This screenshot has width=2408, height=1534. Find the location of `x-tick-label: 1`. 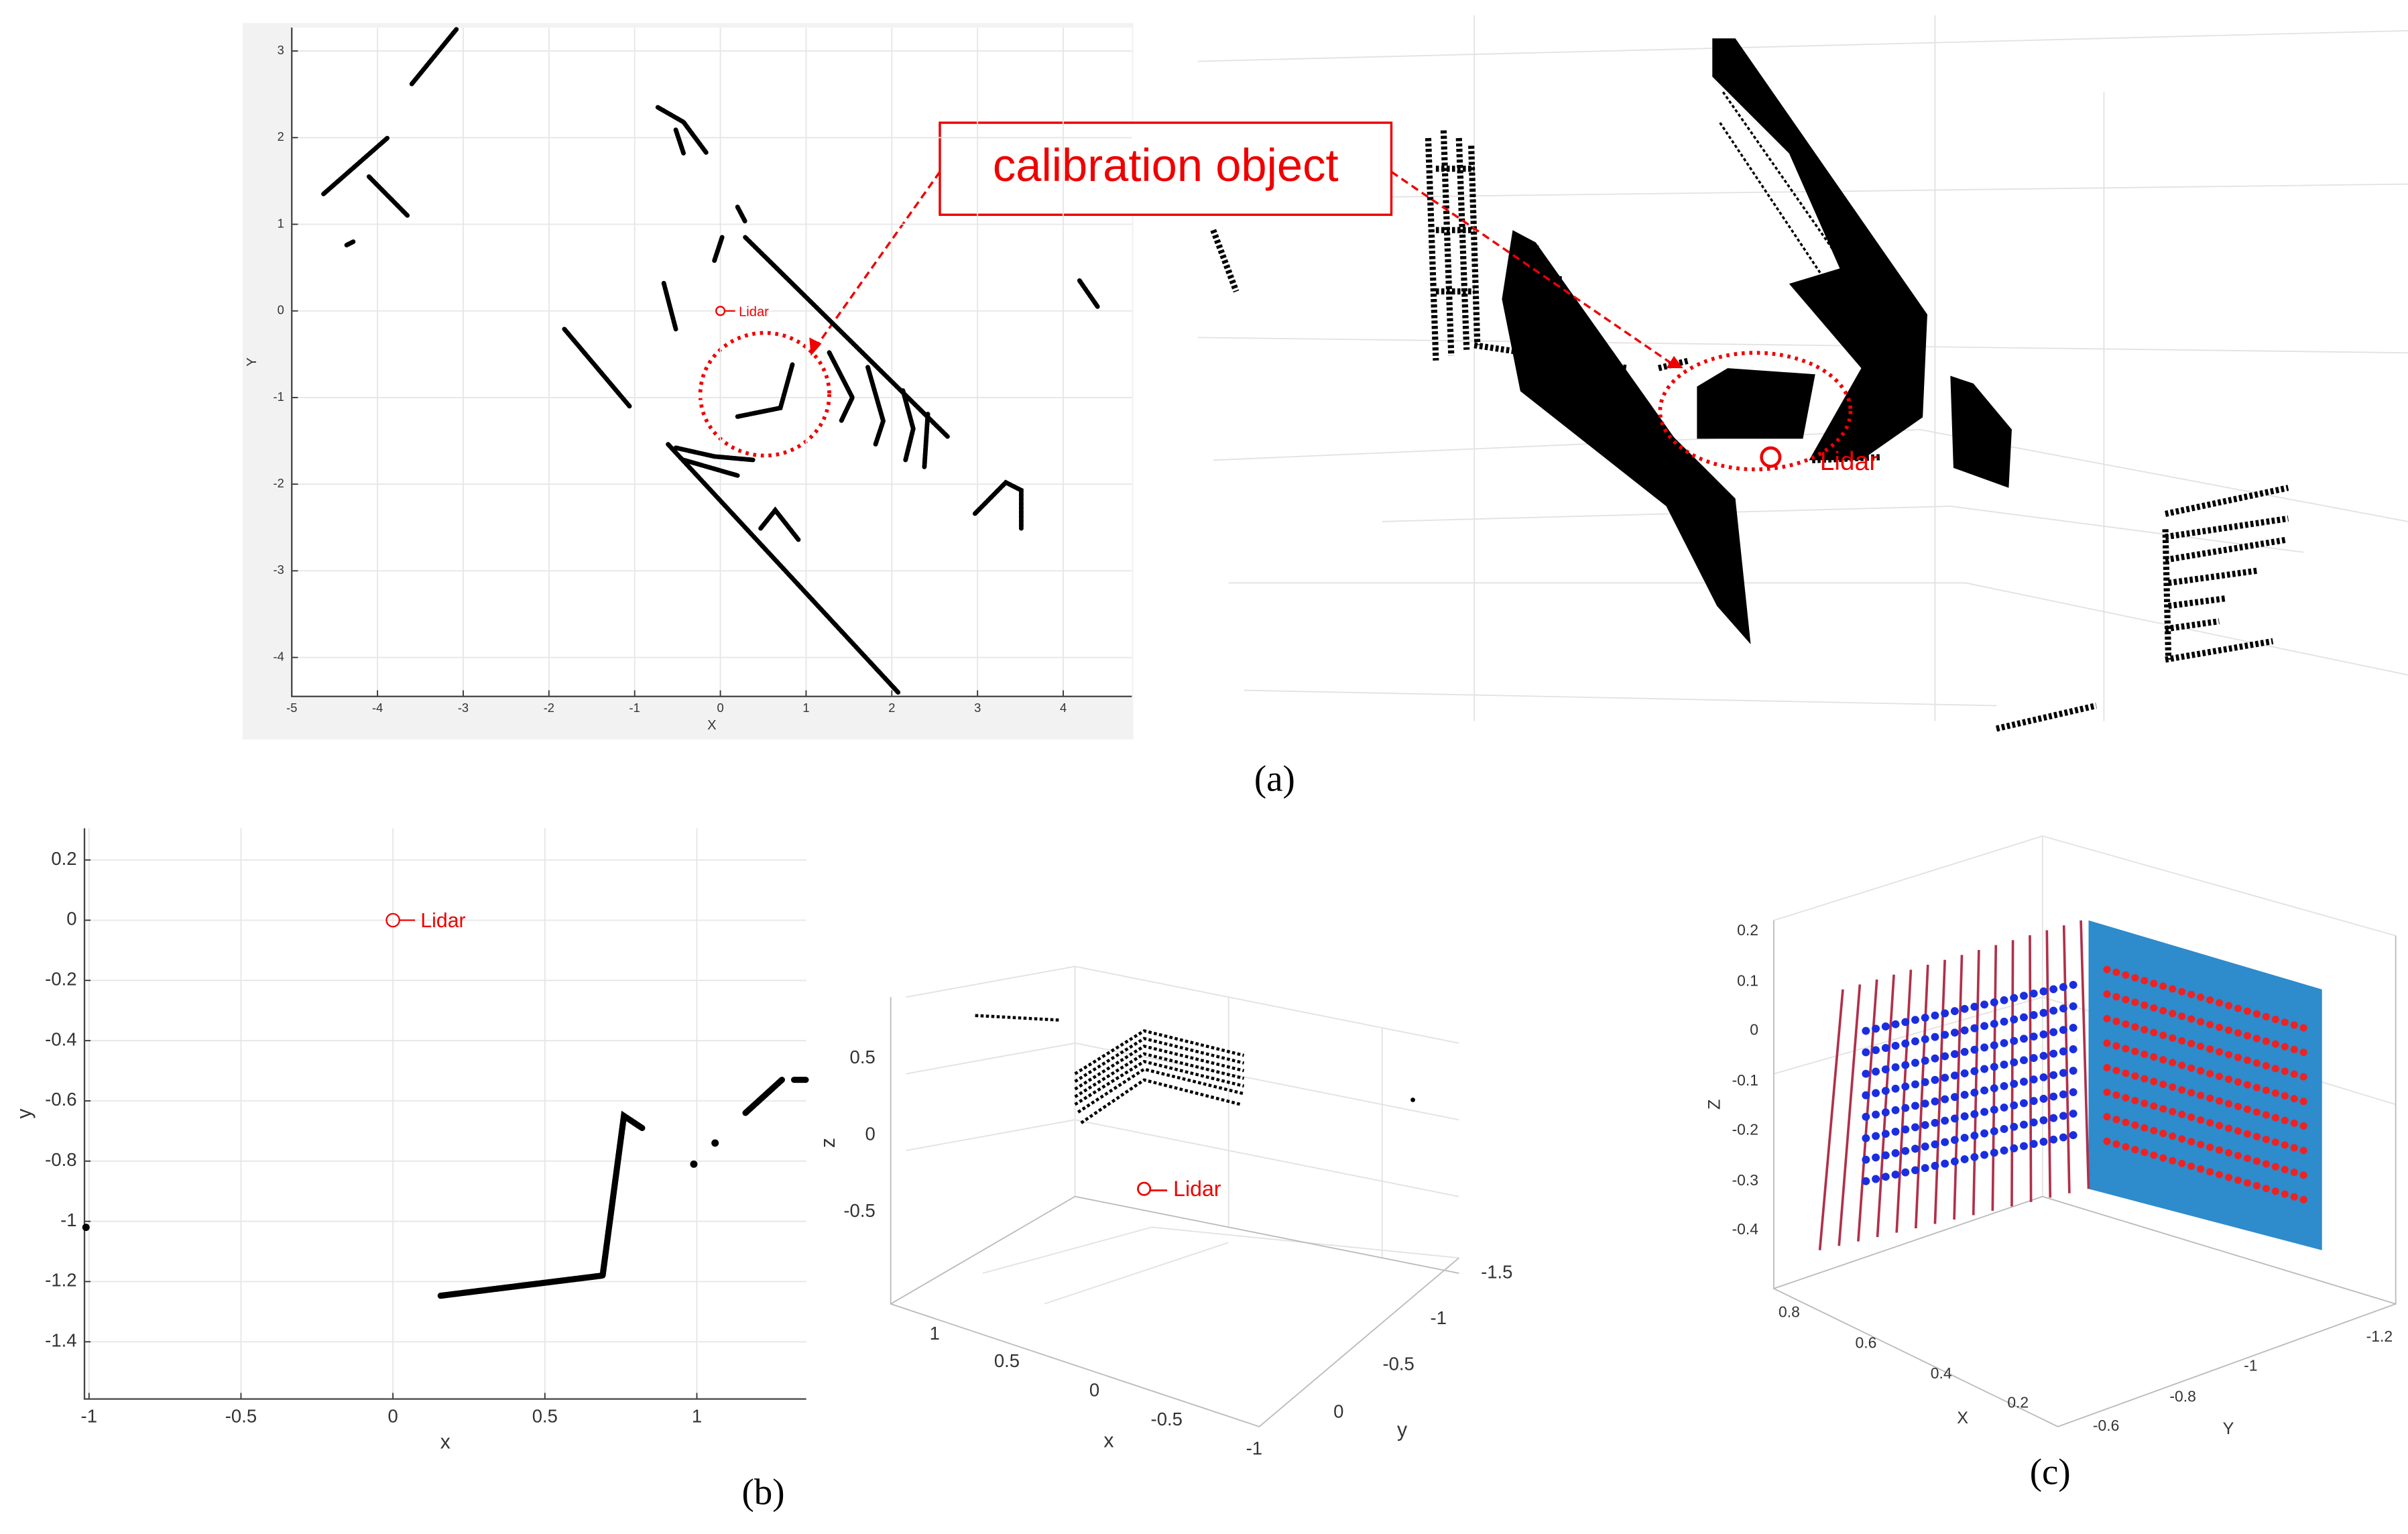

x-tick-label: 1 is located at coordinates (935, 1333).